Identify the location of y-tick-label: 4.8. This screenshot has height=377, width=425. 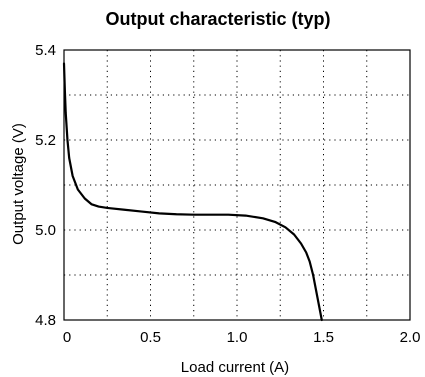
(45, 320).